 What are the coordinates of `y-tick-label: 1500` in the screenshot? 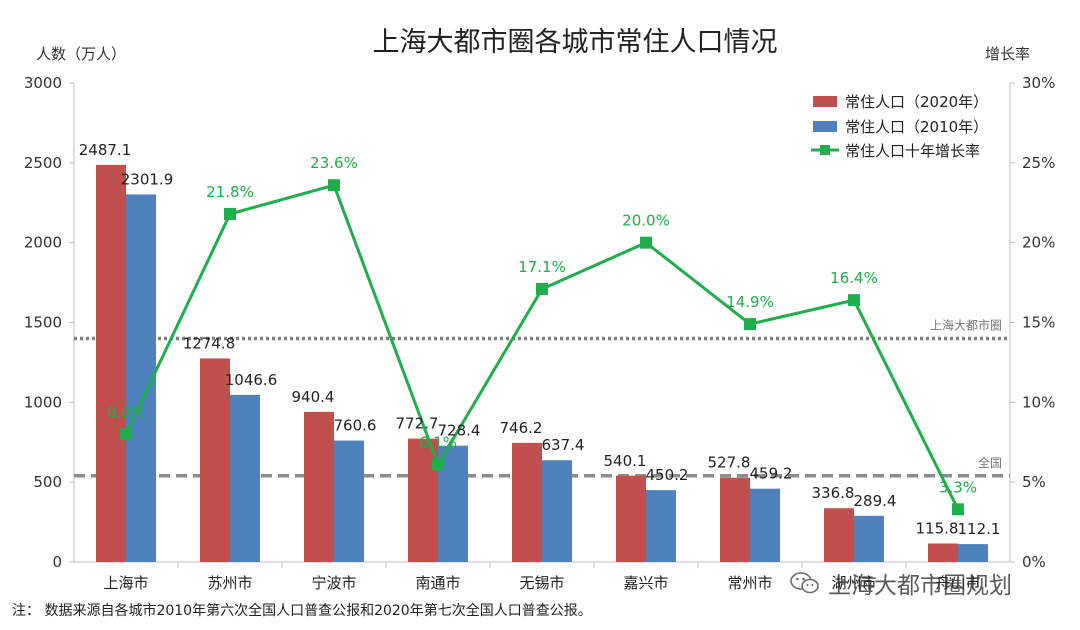 It's located at (43, 323).